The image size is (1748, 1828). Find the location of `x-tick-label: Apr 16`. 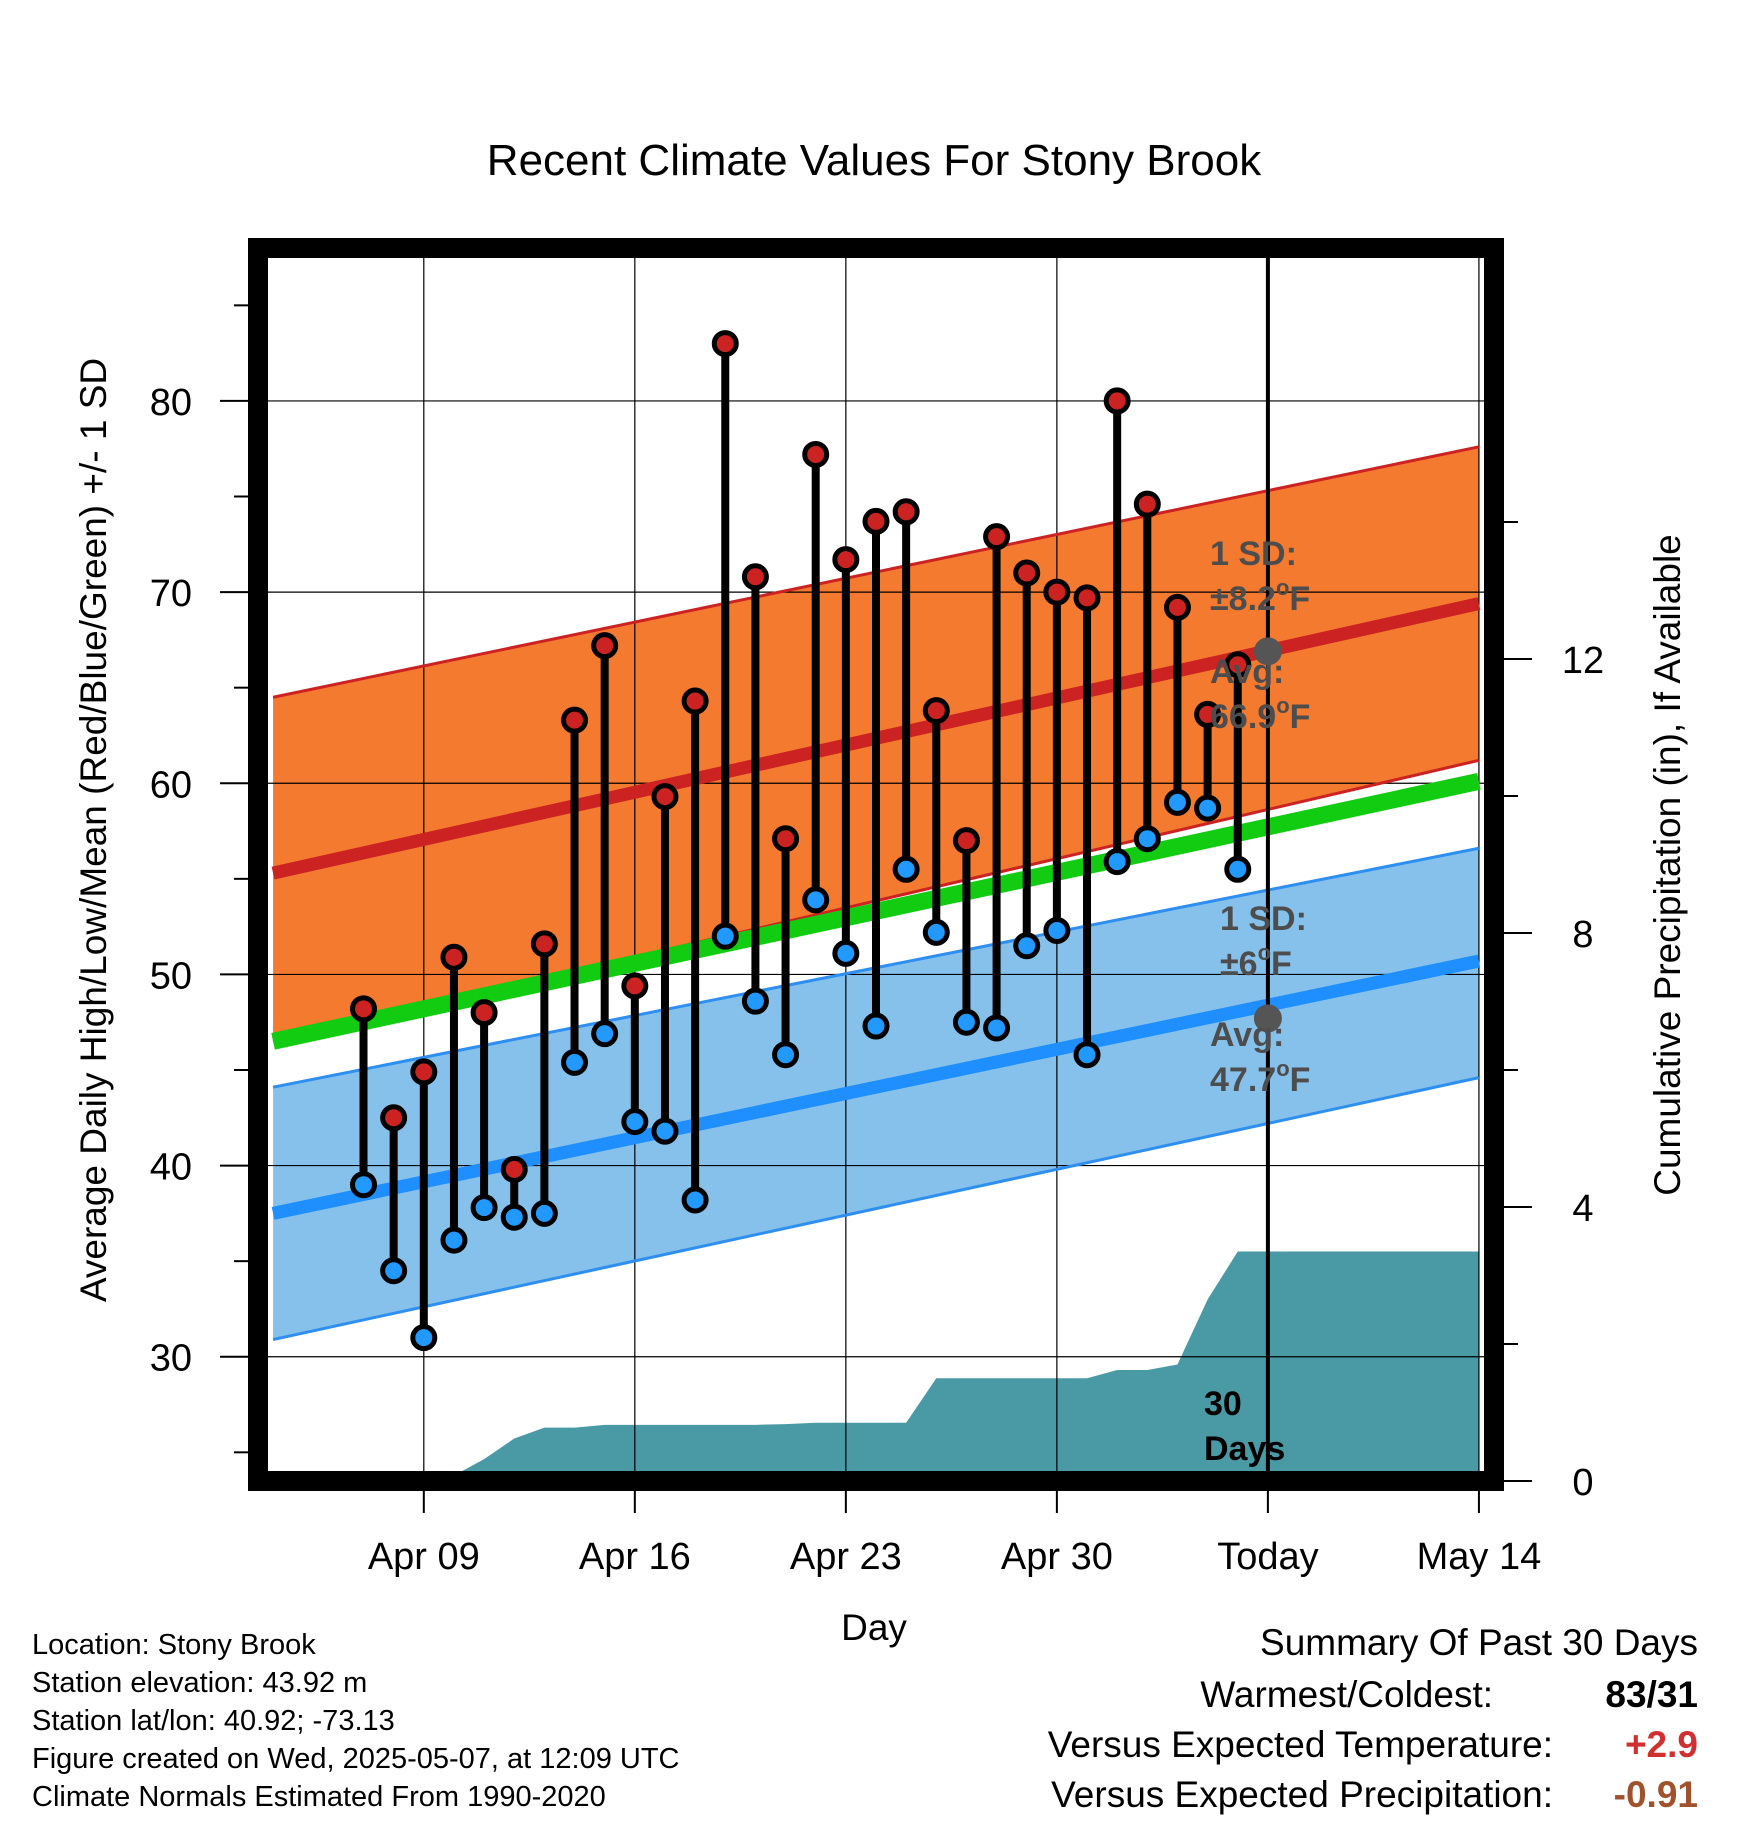

x-tick-label: Apr 16 is located at coordinates (635, 1557).